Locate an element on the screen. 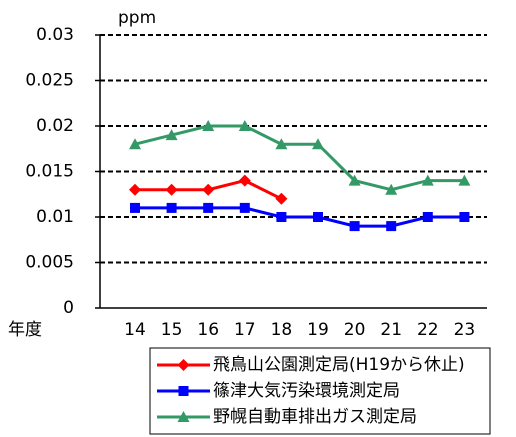 The width and height of the screenshot is (516, 437). y-tick-label: 0.01 is located at coordinates (55, 217).